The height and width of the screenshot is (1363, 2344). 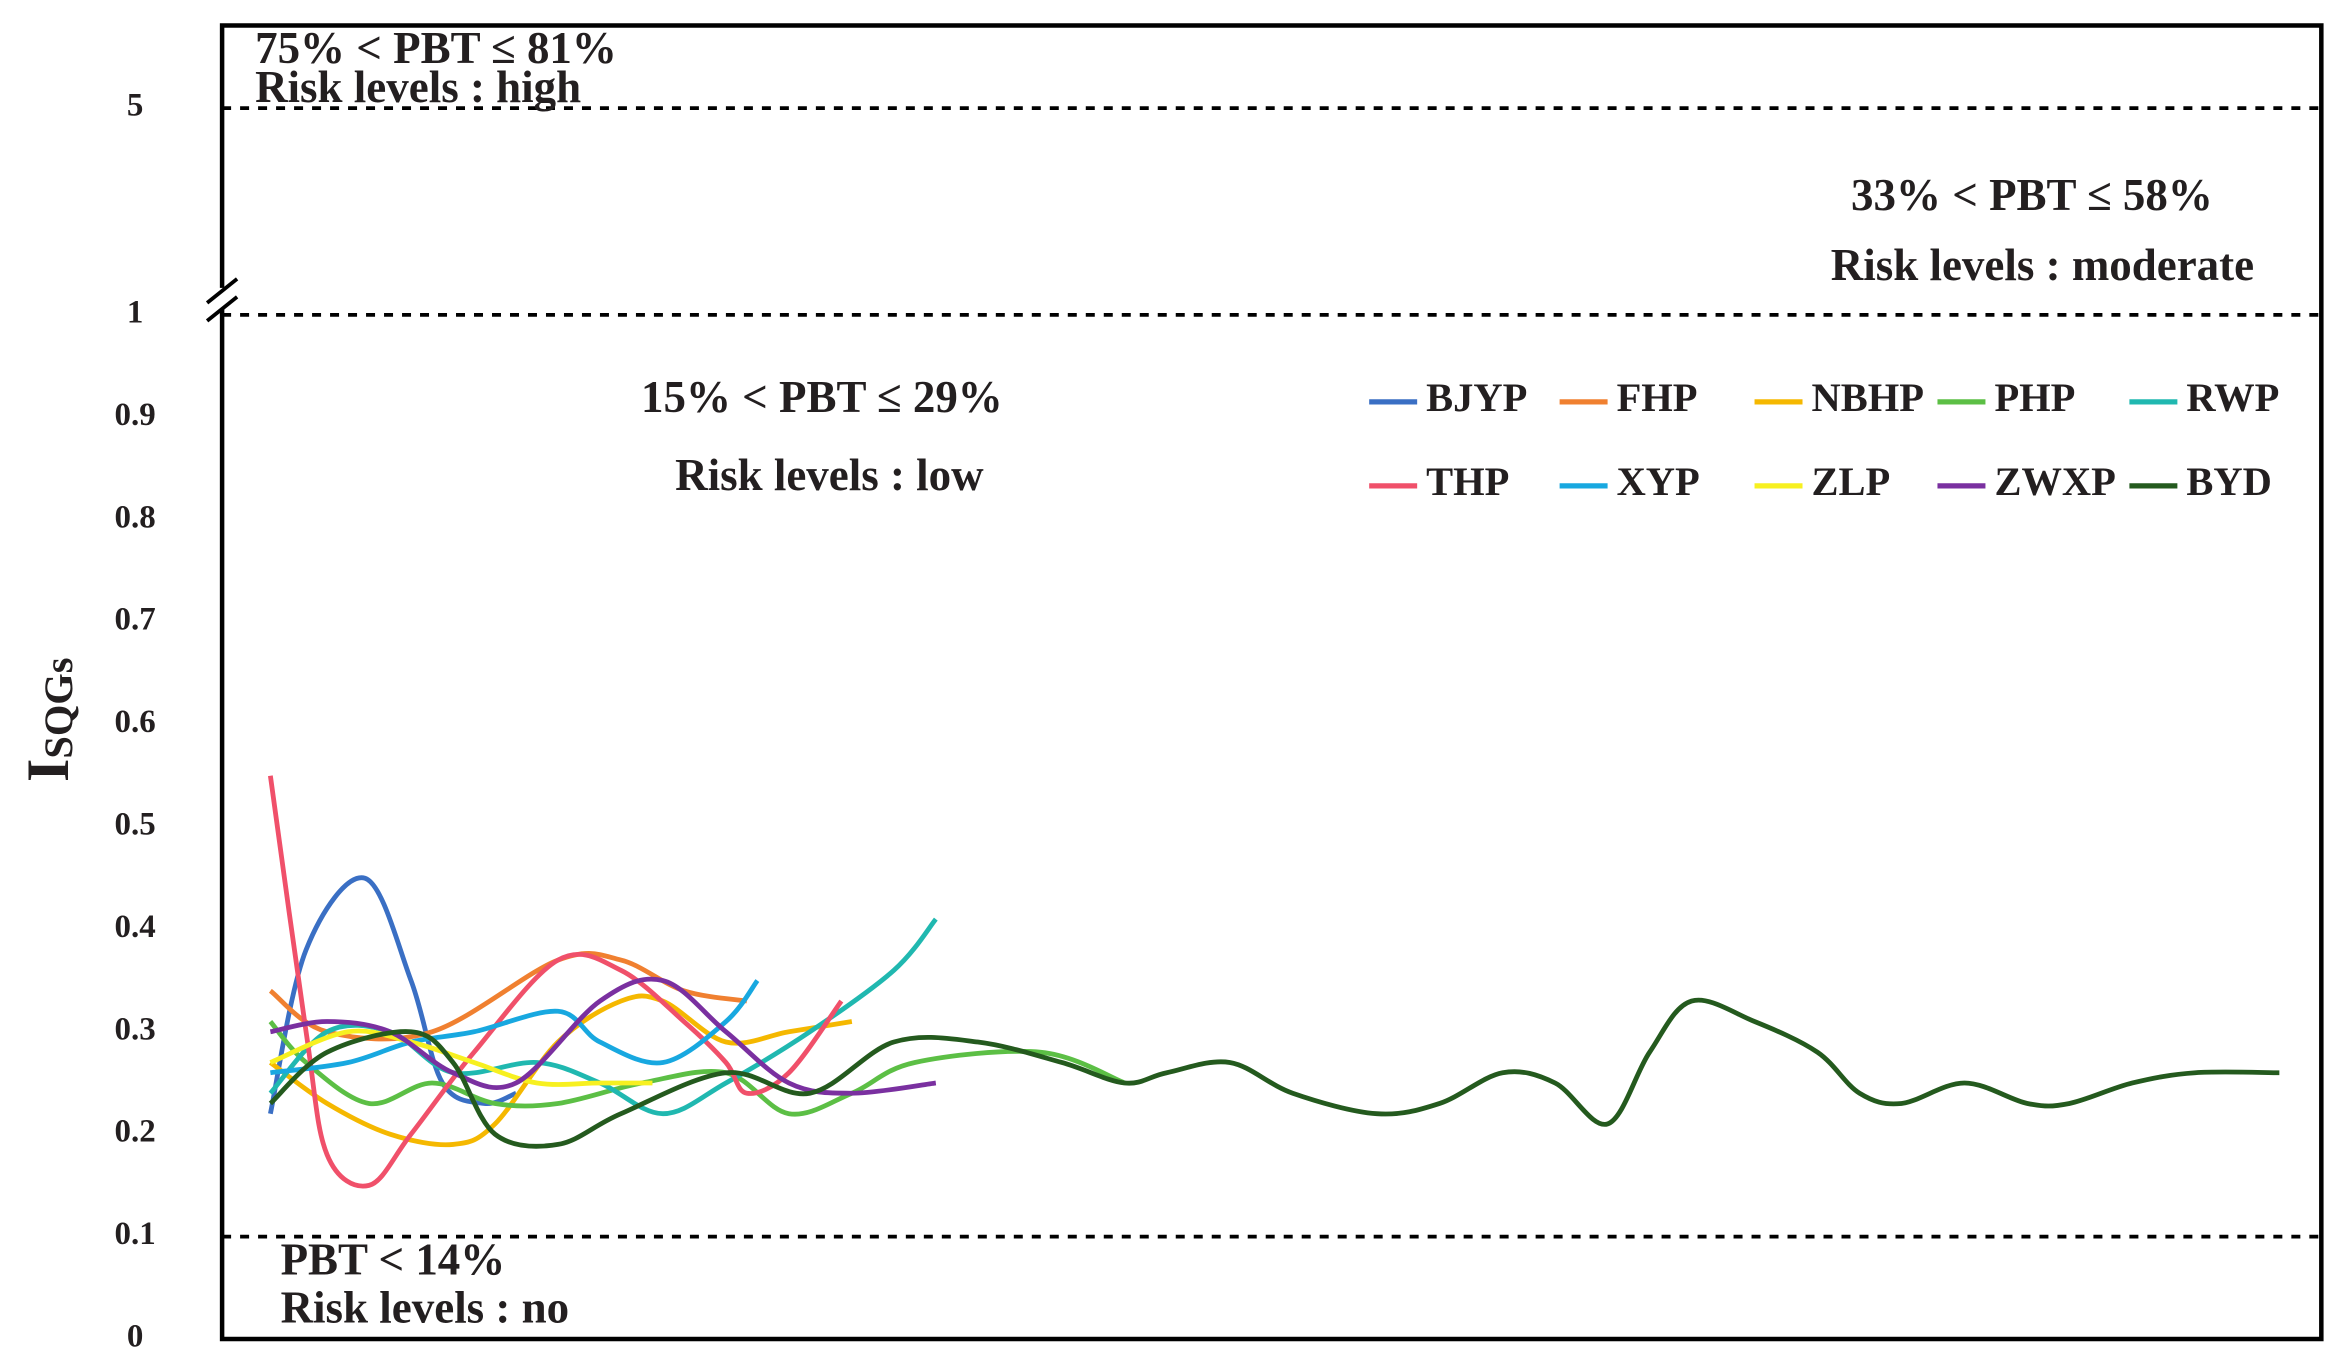 What do you see at coordinates (822, 397) in the screenshot?
I see `annotation: 15% < PBT ≤ 29%` at bounding box center [822, 397].